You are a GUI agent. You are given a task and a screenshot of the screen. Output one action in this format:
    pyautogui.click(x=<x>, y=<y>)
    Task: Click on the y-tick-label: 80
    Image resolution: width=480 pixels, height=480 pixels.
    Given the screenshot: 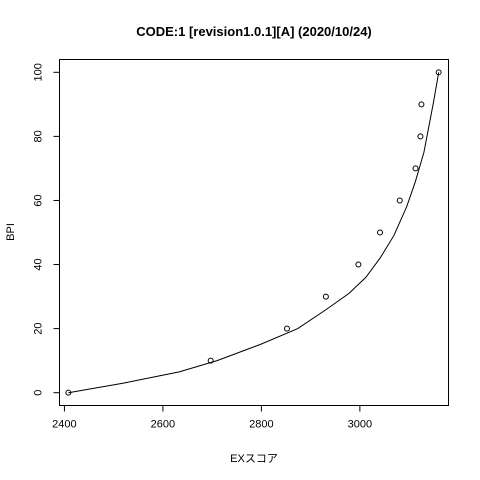 What is the action you would take?
    pyautogui.click(x=39, y=136)
    